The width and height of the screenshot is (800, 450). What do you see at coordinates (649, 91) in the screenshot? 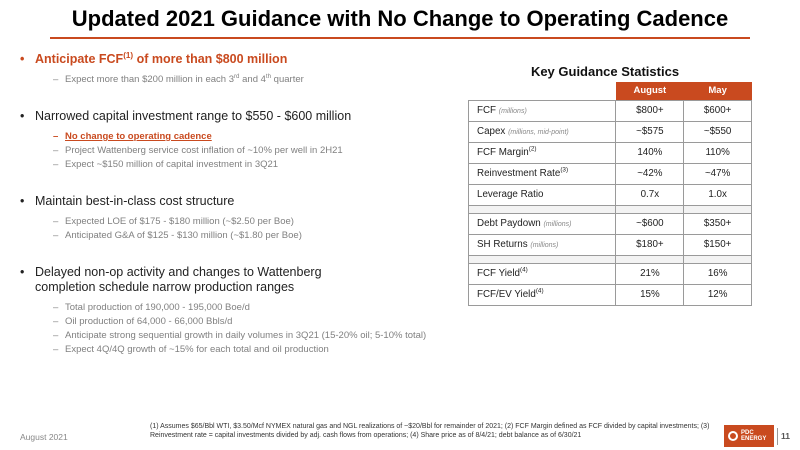
I see `column-header-august: August` at bounding box center [649, 91].